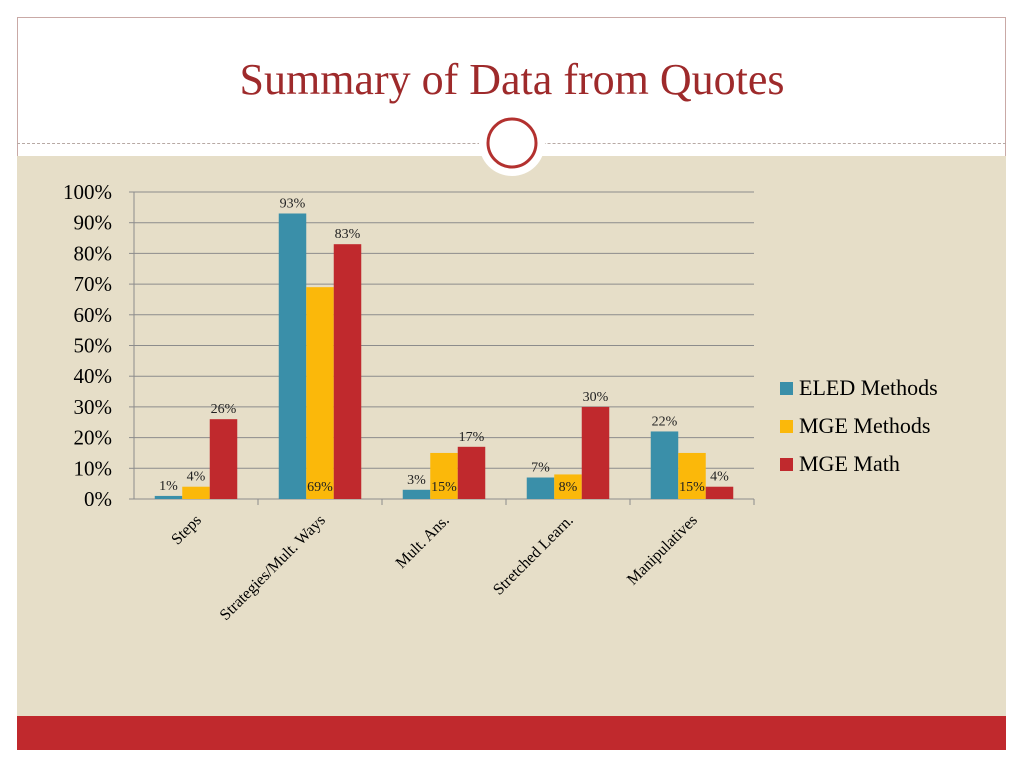  I want to click on y-tick-label: 20%, so click(93, 438).